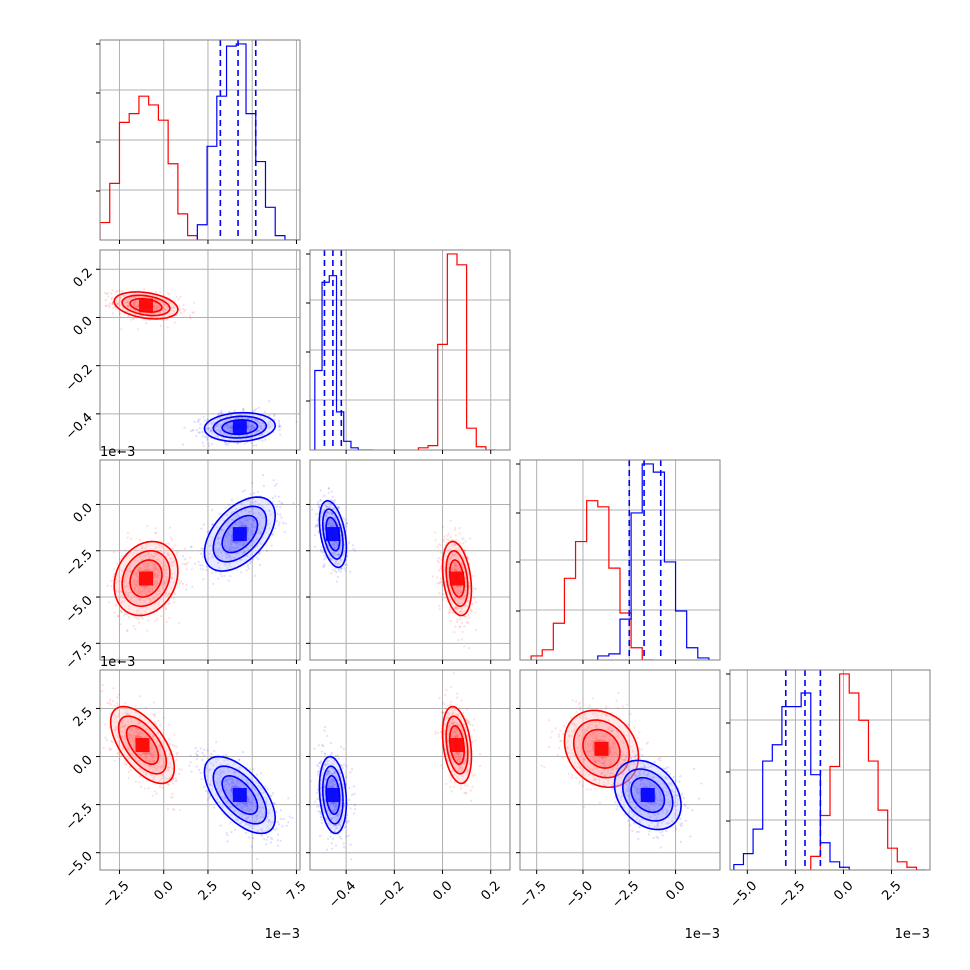  Describe the element at coordinates (239, 534) in the screenshot. I see `contour-blue` at that location.